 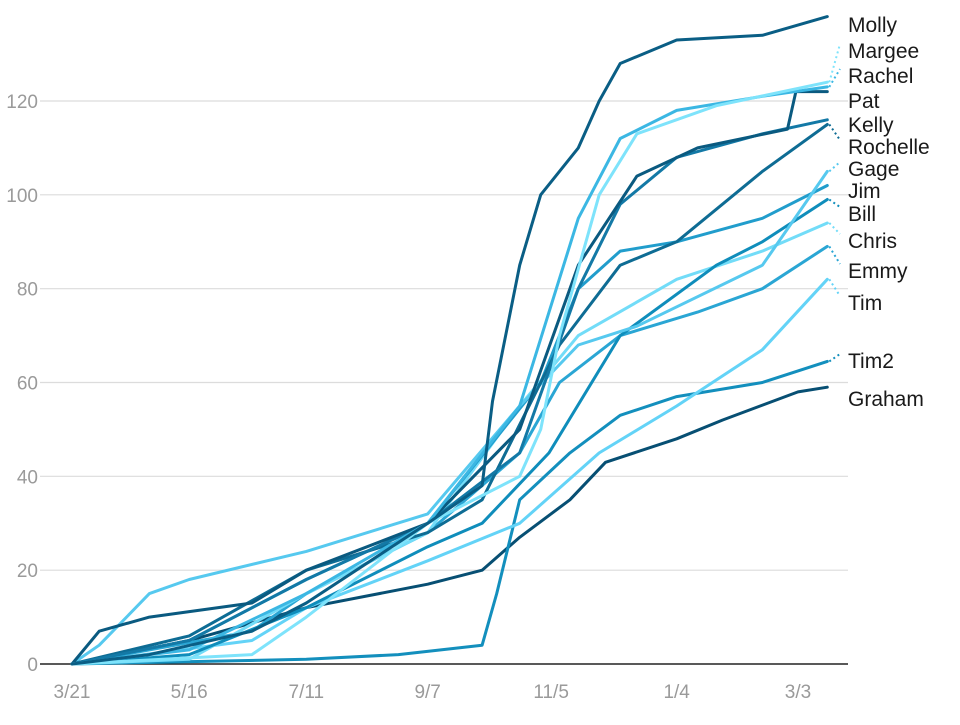 What do you see at coordinates (551, 692) in the screenshot?
I see `x-tick-label: 11/5` at bounding box center [551, 692].